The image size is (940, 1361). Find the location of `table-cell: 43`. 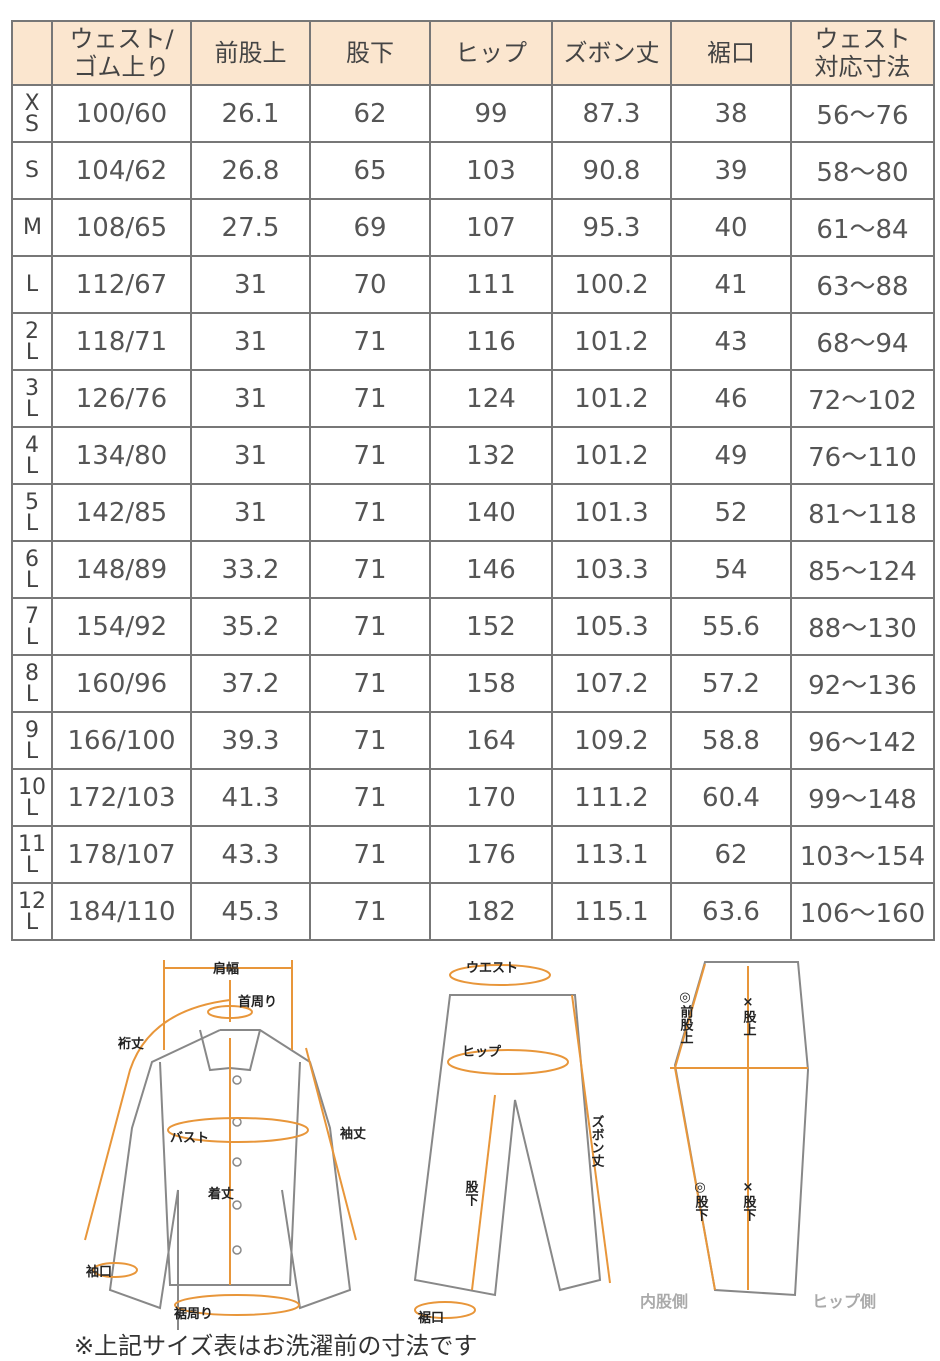

table-cell: 43 is located at coordinates (731, 341).